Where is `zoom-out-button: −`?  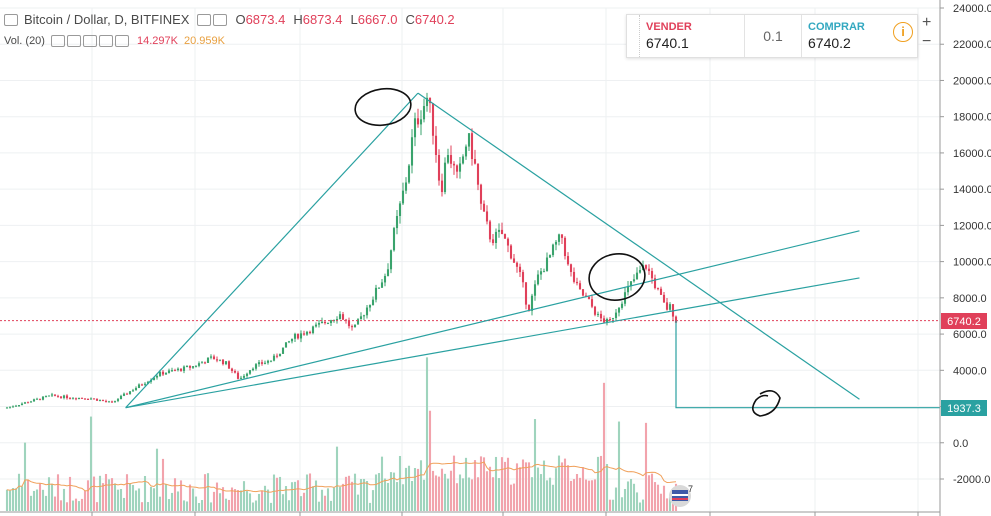 zoom-out-button: − is located at coordinates (927, 41).